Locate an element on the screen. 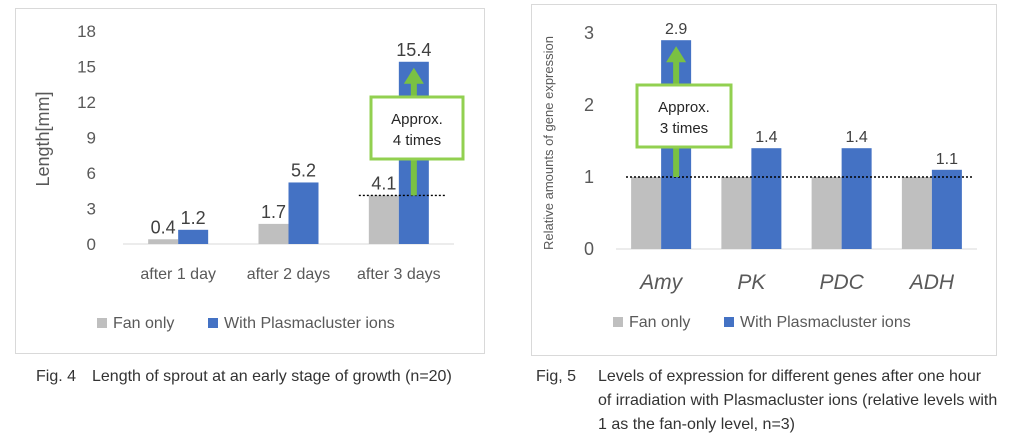 The height and width of the screenshot is (444, 1010). fig5-legend-label: Fan only is located at coordinates (659, 322).